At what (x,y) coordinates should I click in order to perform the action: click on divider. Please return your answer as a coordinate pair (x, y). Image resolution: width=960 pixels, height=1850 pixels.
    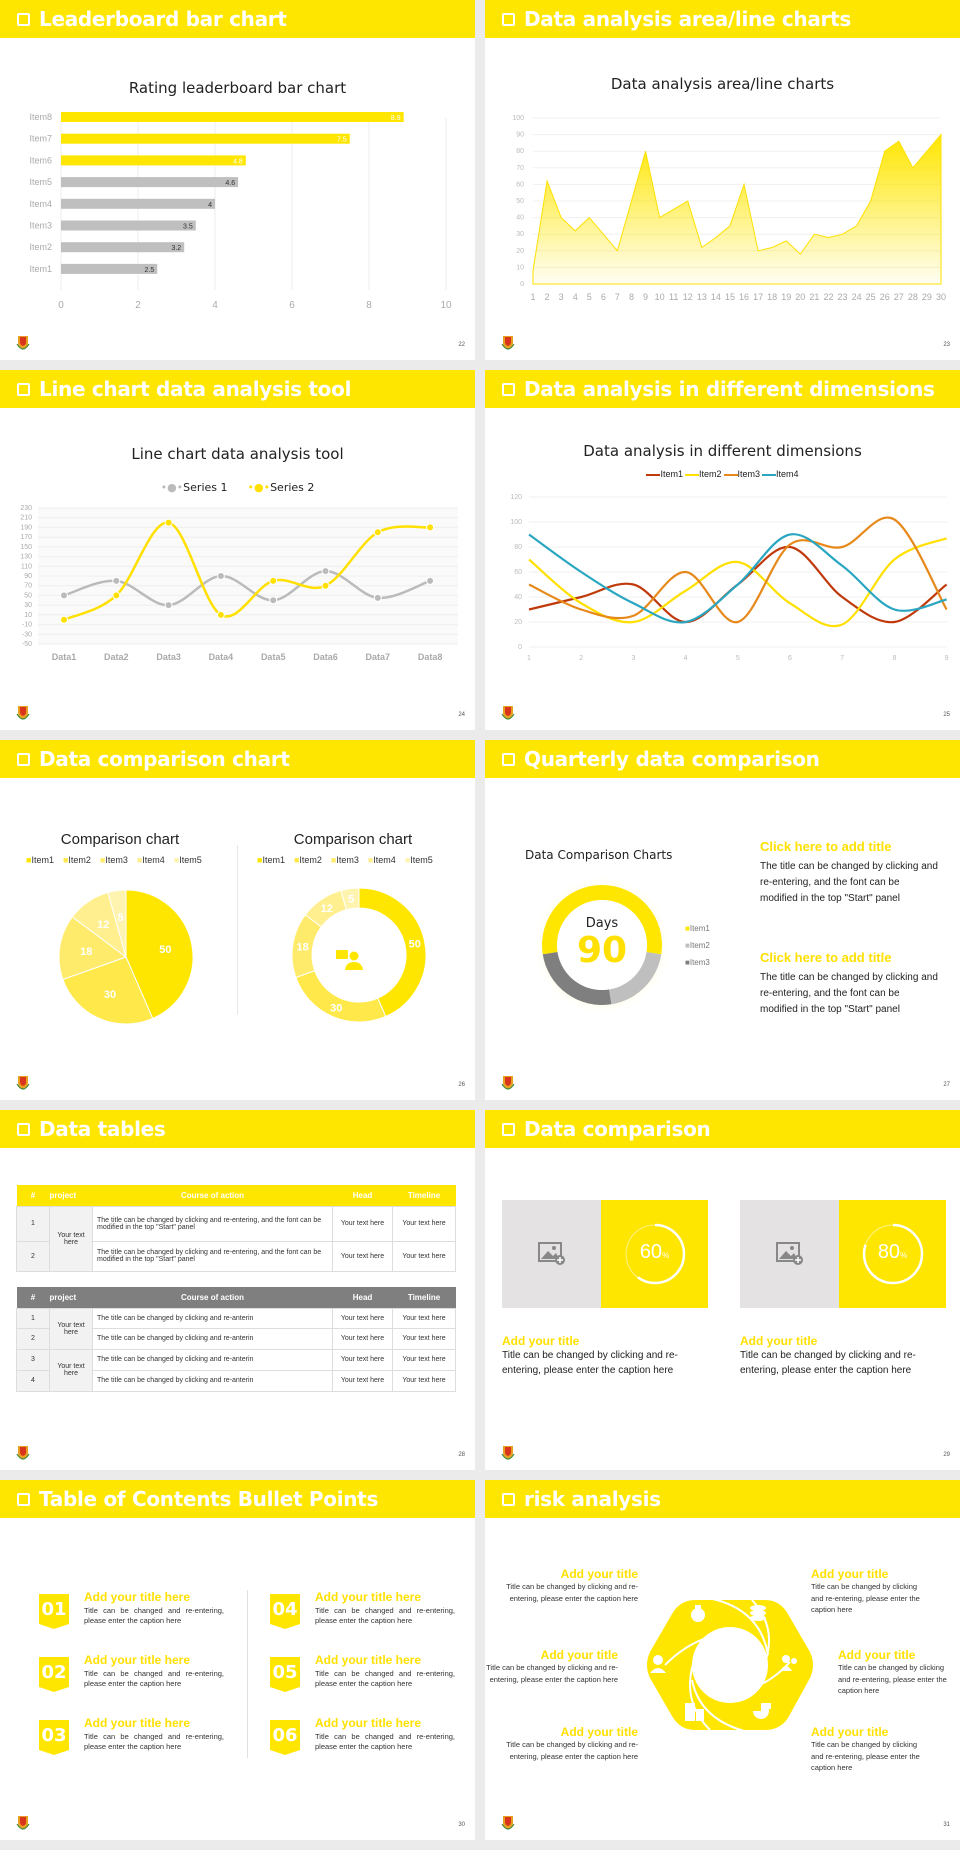
    Looking at the image, I should click on (237, 930).